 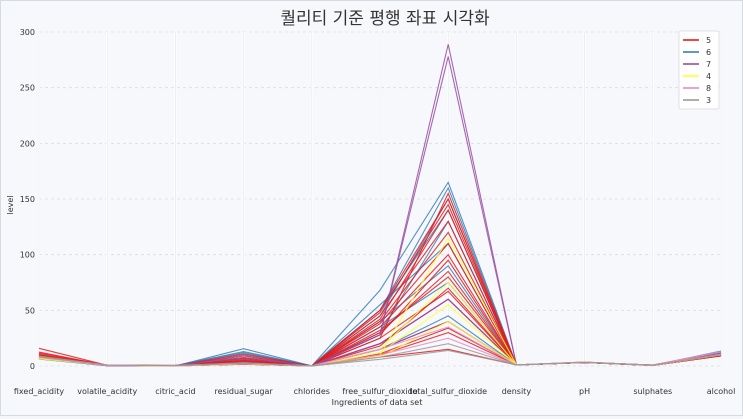 I want to click on y-tick-label: 100, so click(x=27, y=255).